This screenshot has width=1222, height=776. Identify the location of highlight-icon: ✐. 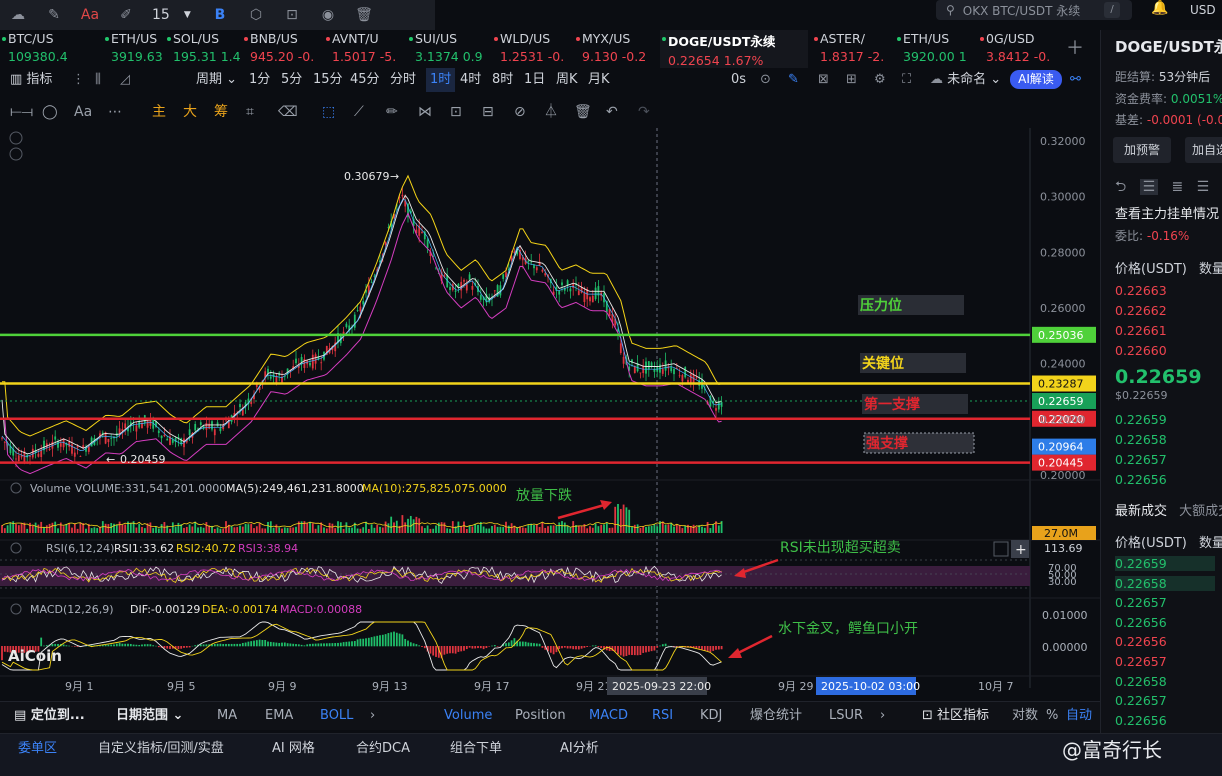
(126, 15).